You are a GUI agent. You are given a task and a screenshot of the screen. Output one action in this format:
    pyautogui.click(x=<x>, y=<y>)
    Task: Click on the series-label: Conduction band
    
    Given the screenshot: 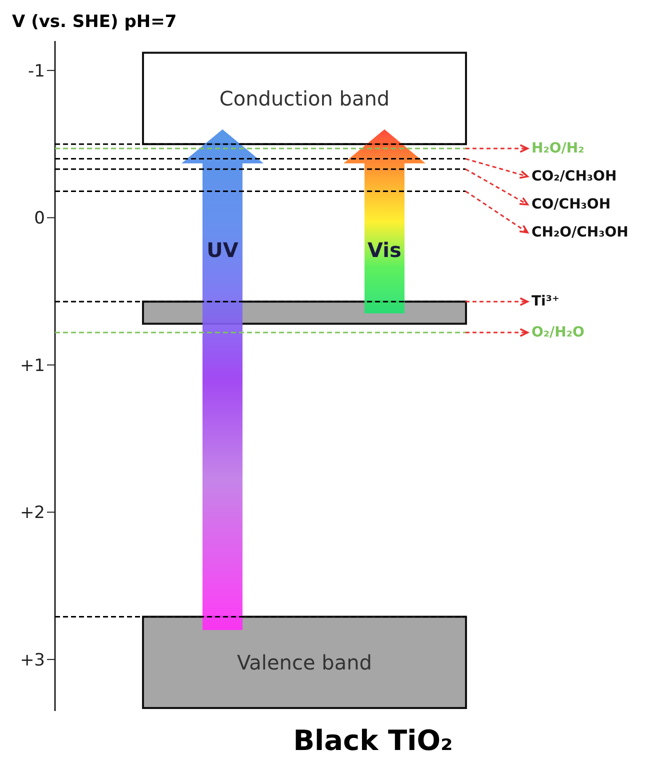 What is the action you would take?
    pyautogui.click(x=304, y=98)
    